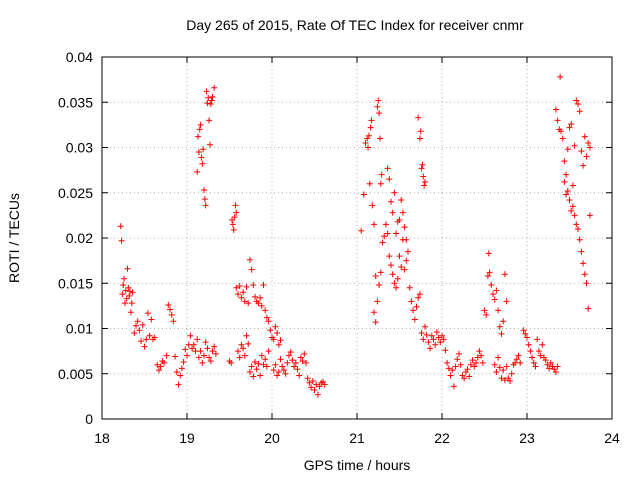 This screenshot has height=480, width=640. I want to click on x-tick-labels: 18 19 20 21 22 23 24, so click(357, 438).